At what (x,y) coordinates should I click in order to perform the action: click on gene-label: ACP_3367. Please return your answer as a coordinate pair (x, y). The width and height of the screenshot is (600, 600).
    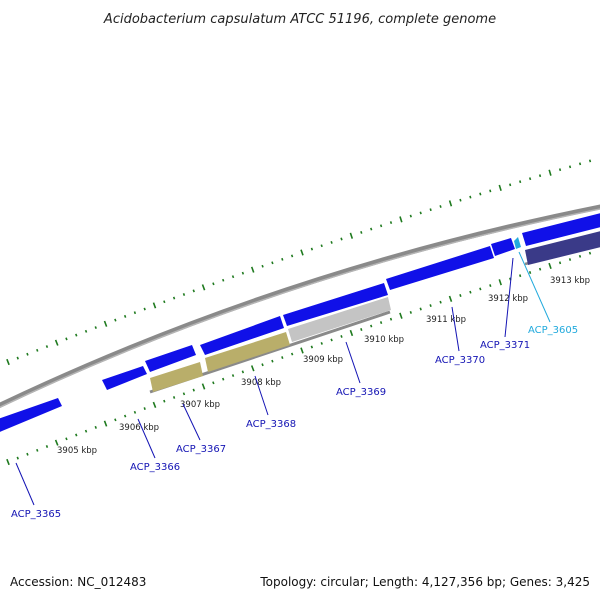
    Looking at the image, I should click on (201, 449).